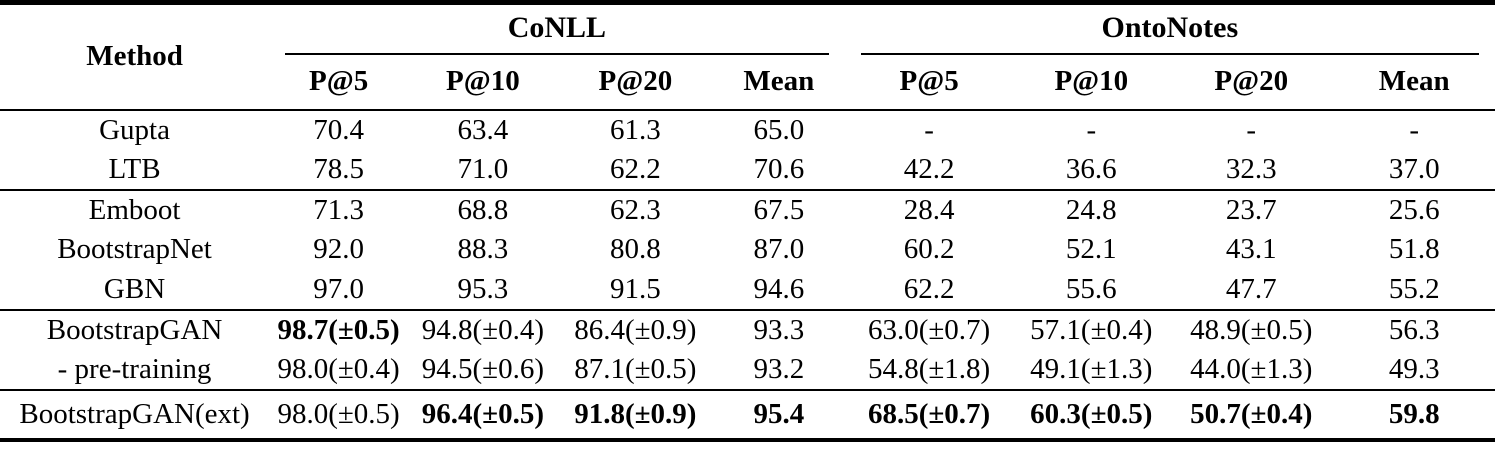 This screenshot has height=474, width=1495. What do you see at coordinates (1414, 368) in the screenshot?
I see `value-cell: 49.3` at bounding box center [1414, 368].